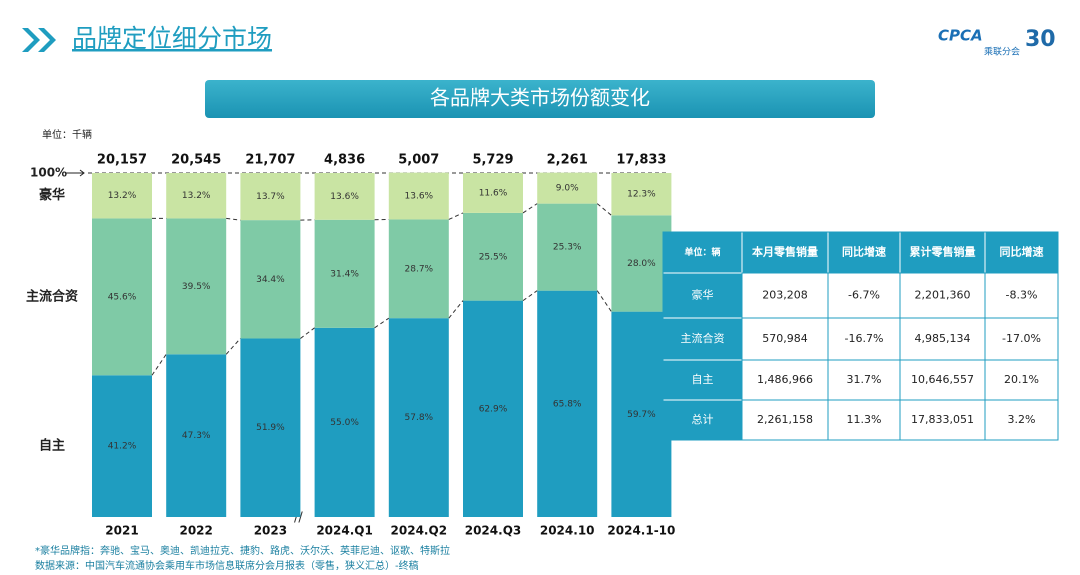  What do you see at coordinates (540, 98) in the screenshot?
I see `chart-title: 各品牌大类市场份额变化` at bounding box center [540, 98].